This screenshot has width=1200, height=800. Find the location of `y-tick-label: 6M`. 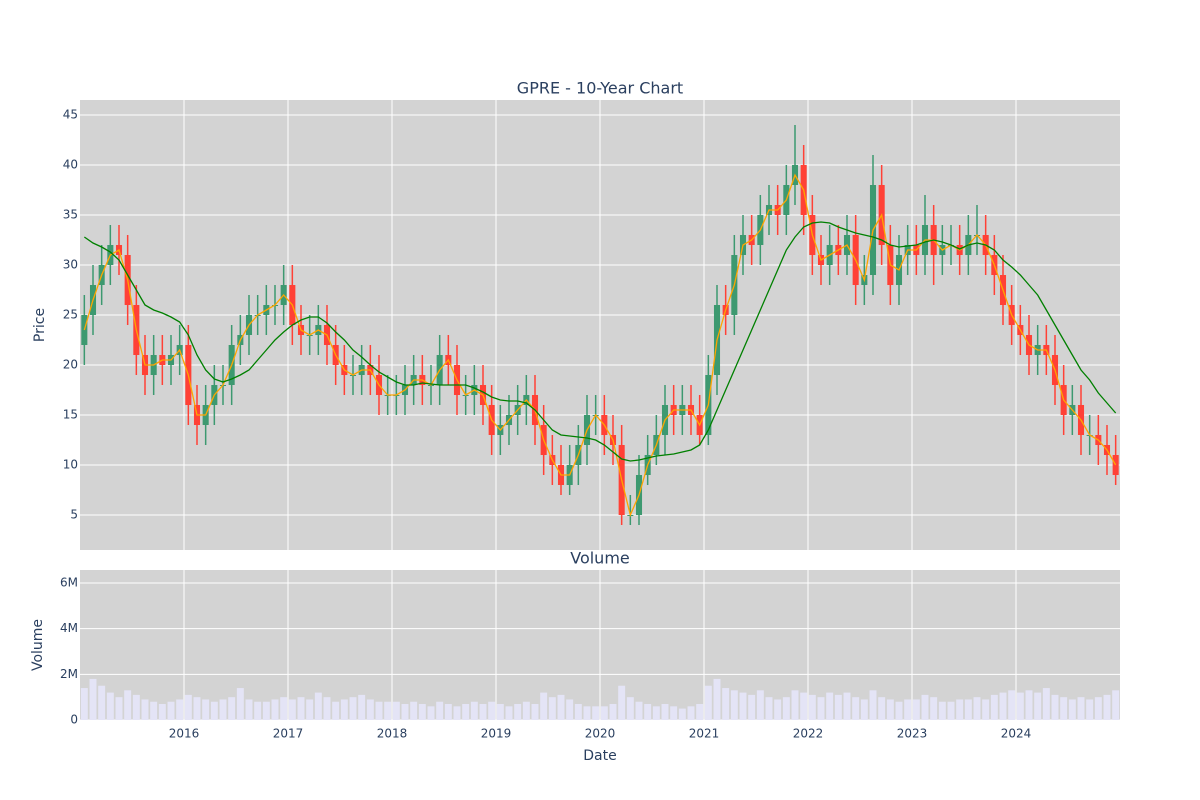

y-tick-label: 6M is located at coordinates (69, 583).